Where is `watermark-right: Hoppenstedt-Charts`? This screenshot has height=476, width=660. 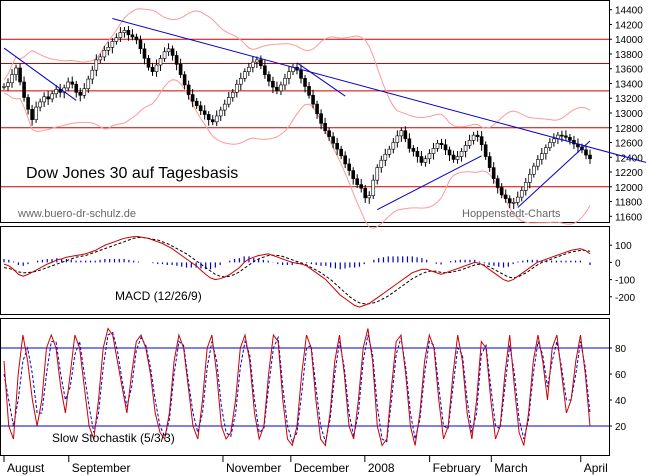
watermark-right: Hoppenstedt-Charts is located at coordinates (511, 214).